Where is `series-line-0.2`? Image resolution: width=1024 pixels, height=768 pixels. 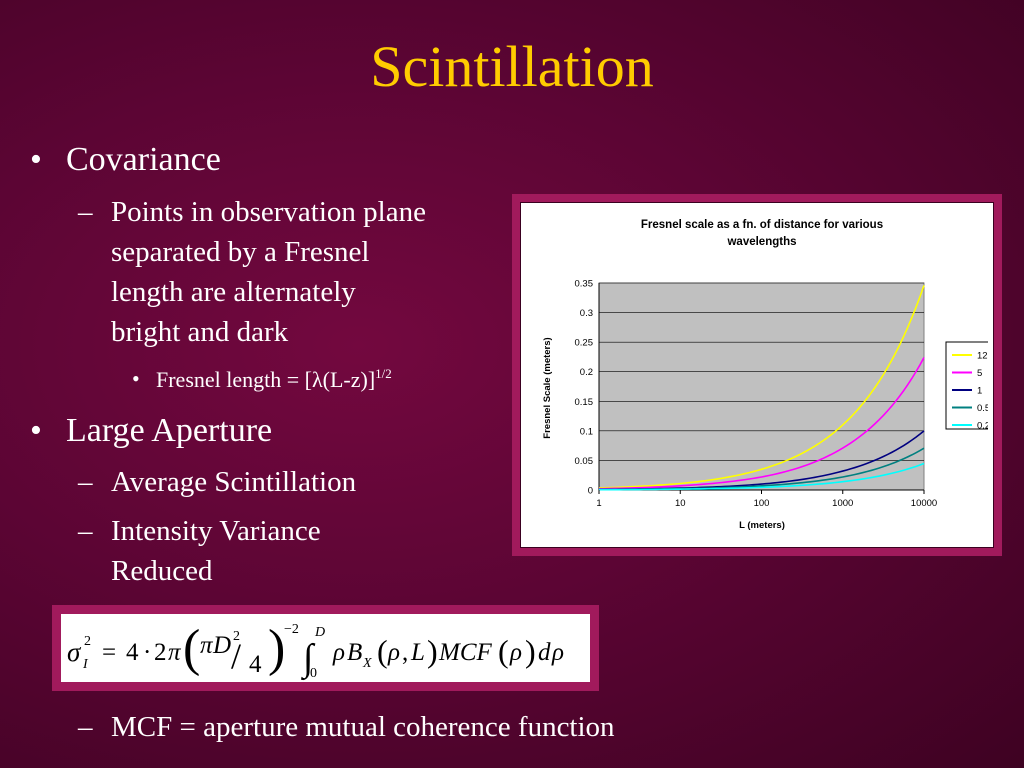 series-line-0.2 is located at coordinates (761, 476).